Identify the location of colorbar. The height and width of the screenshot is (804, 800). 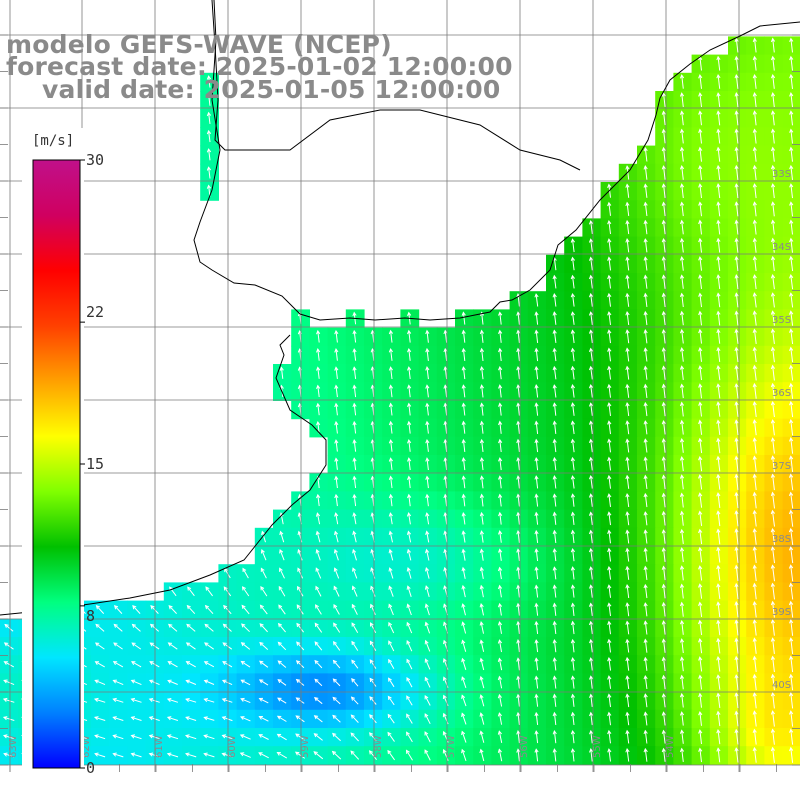
(53, 452).